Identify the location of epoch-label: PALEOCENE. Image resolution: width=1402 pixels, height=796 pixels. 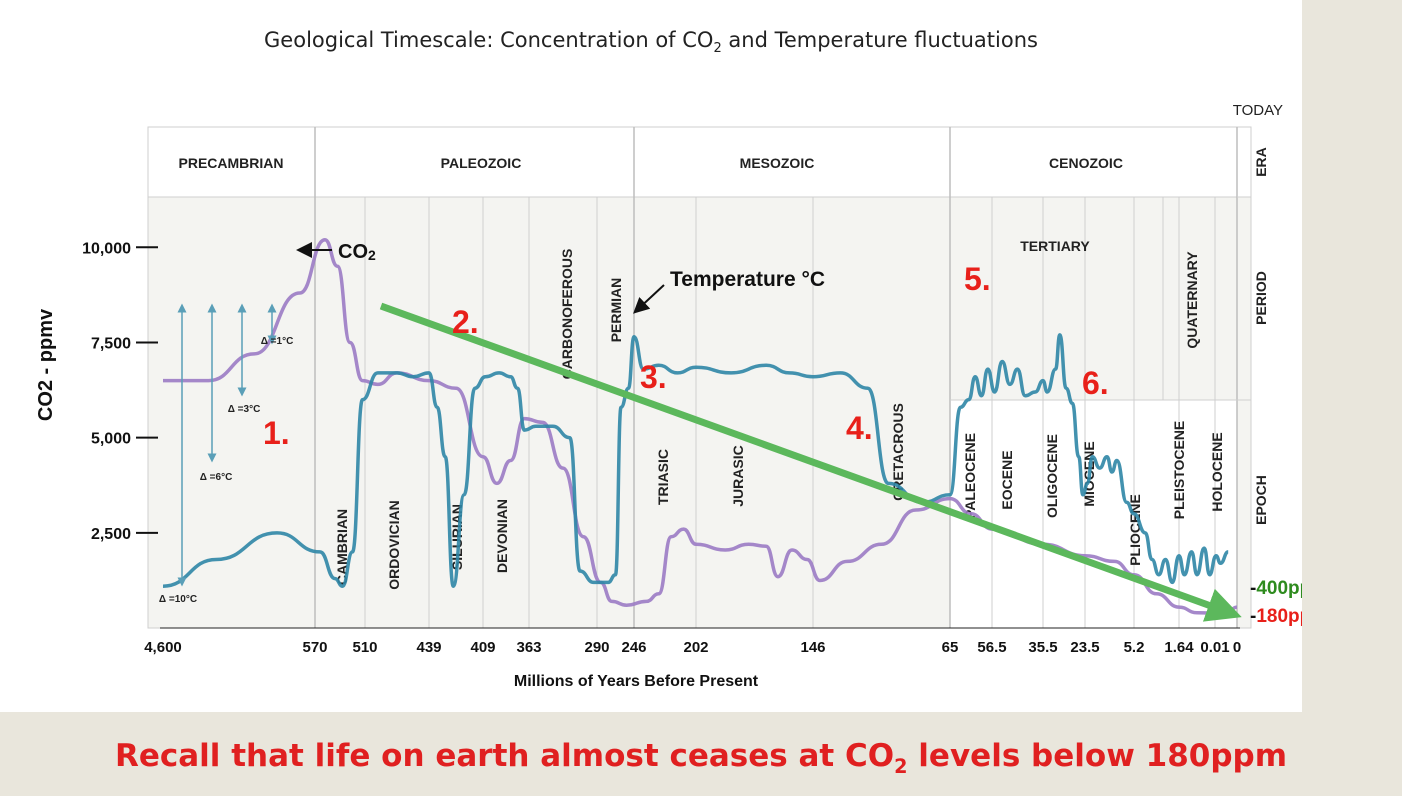
(970, 476).